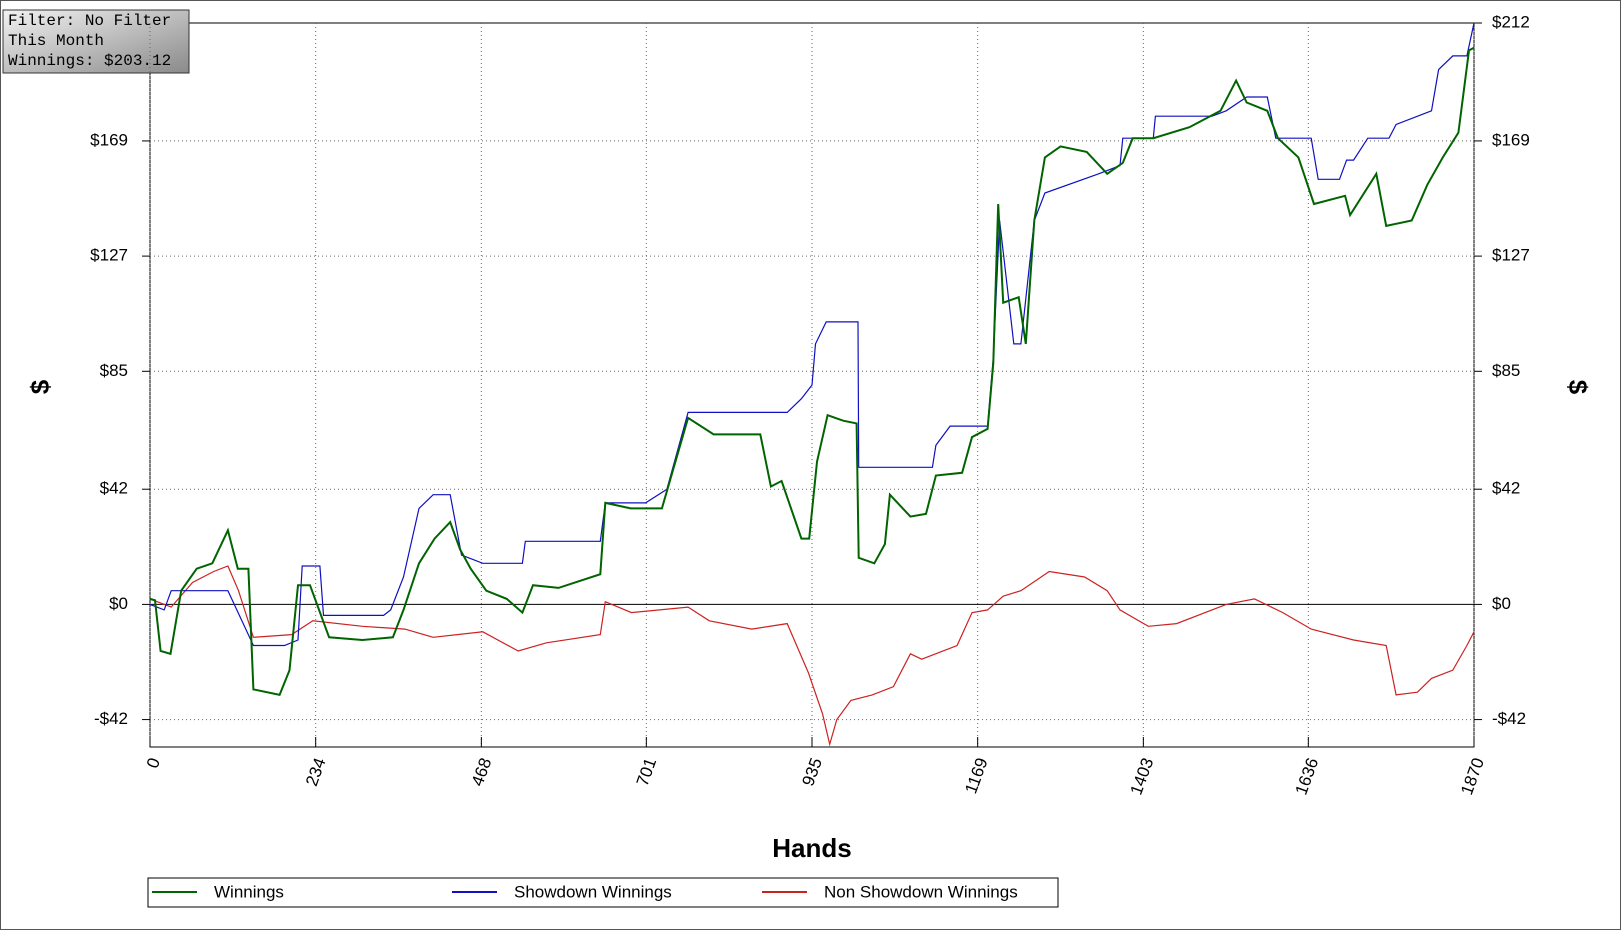 This screenshot has height=931, width=1622. What do you see at coordinates (118, 603) in the screenshot?
I see `y-tick-label: $0` at bounding box center [118, 603].